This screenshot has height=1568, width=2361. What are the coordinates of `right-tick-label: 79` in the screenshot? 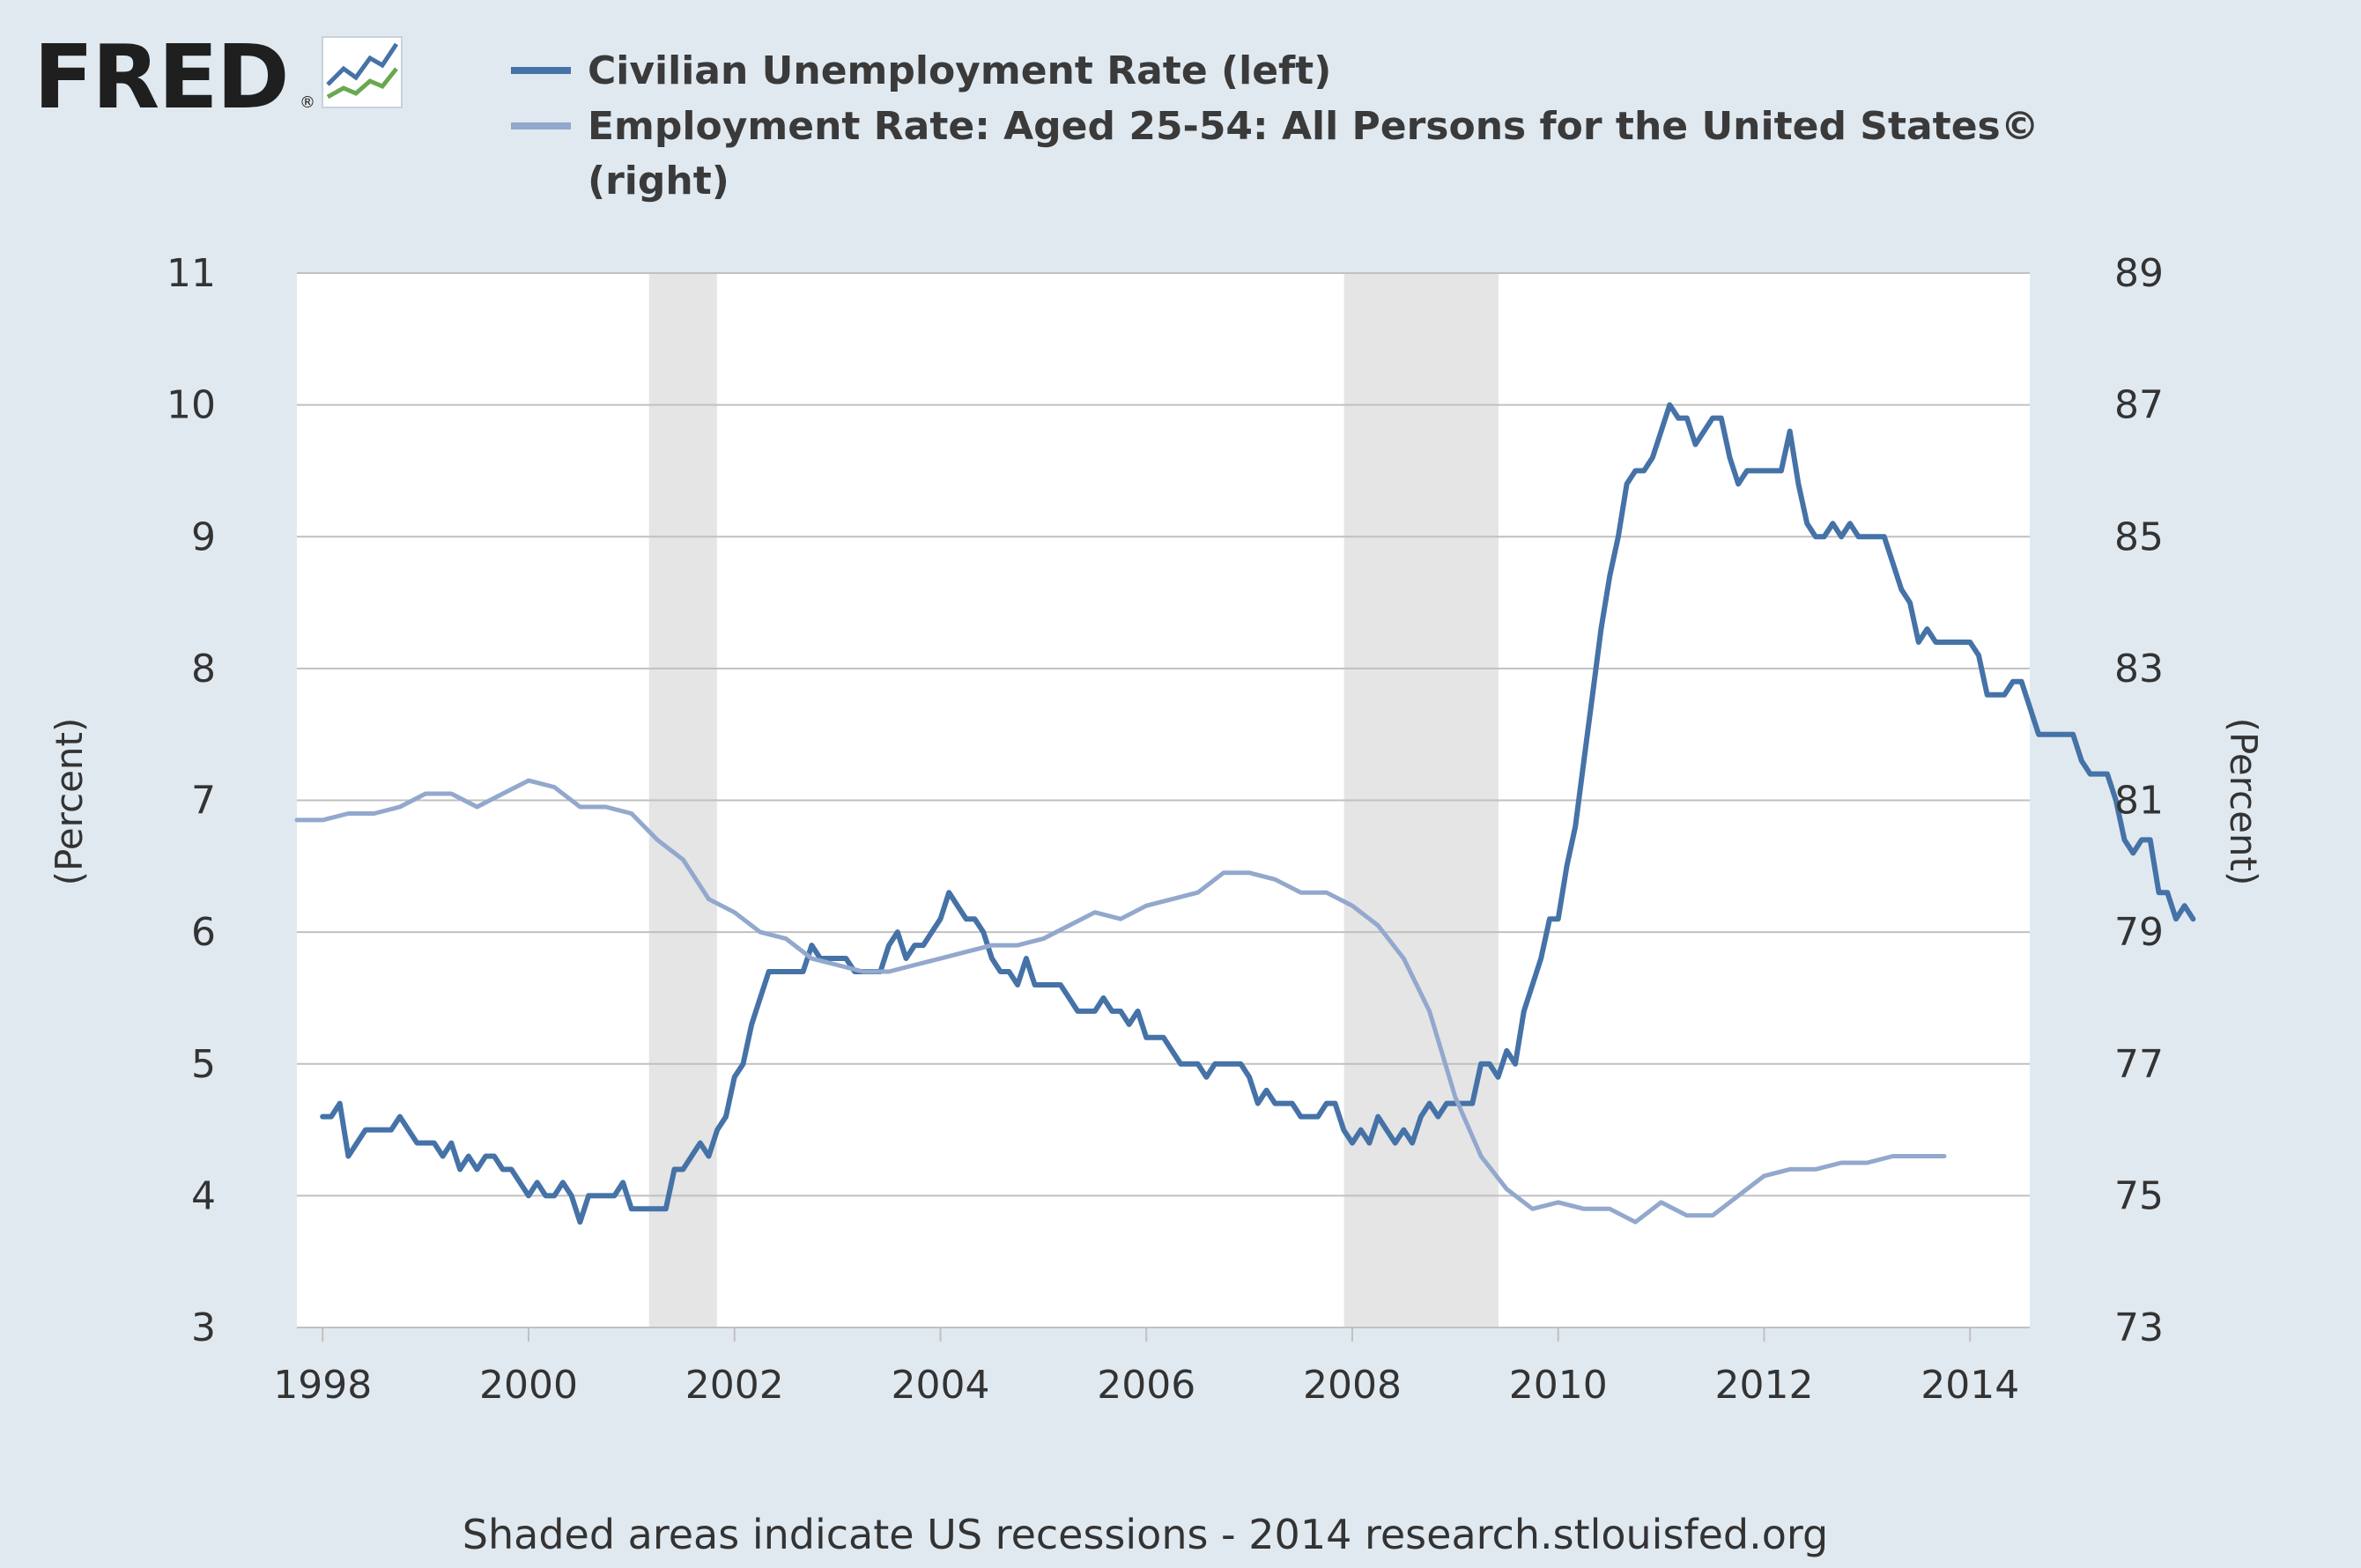 It's located at (2139, 932).